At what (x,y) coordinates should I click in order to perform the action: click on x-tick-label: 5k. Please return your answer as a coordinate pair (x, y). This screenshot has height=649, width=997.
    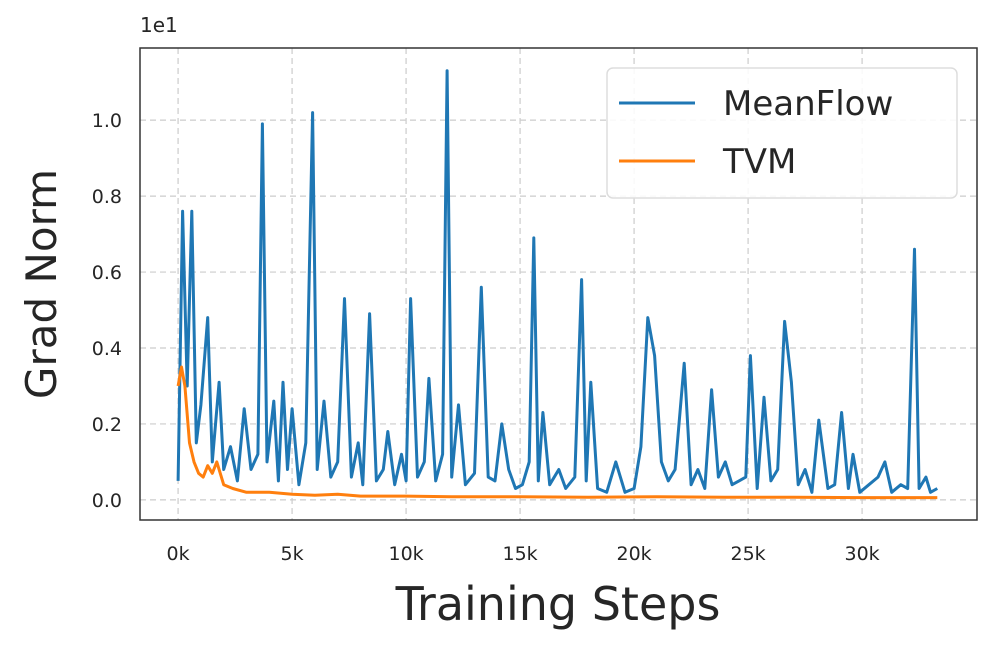
    Looking at the image, I should click on (292, 554).